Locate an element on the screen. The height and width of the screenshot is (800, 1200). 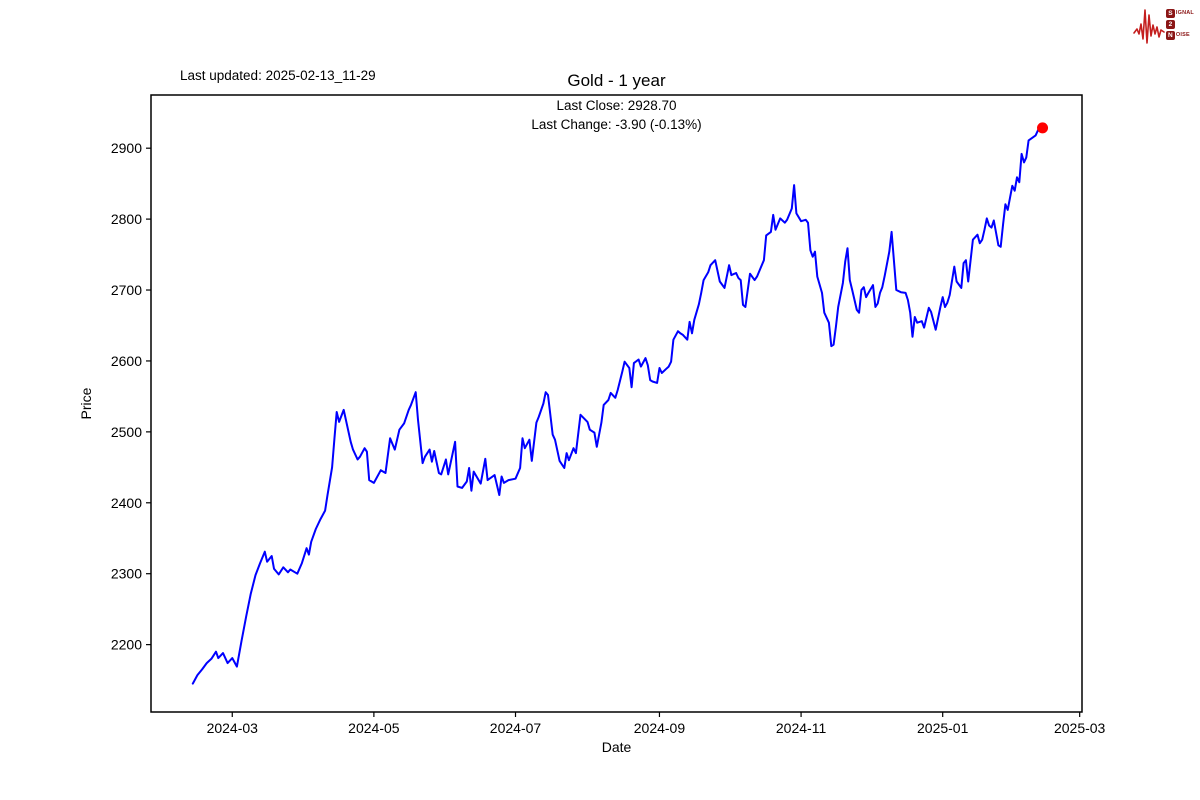
logo-row-1: S IGNAL is located at coordinates (1179, 13).